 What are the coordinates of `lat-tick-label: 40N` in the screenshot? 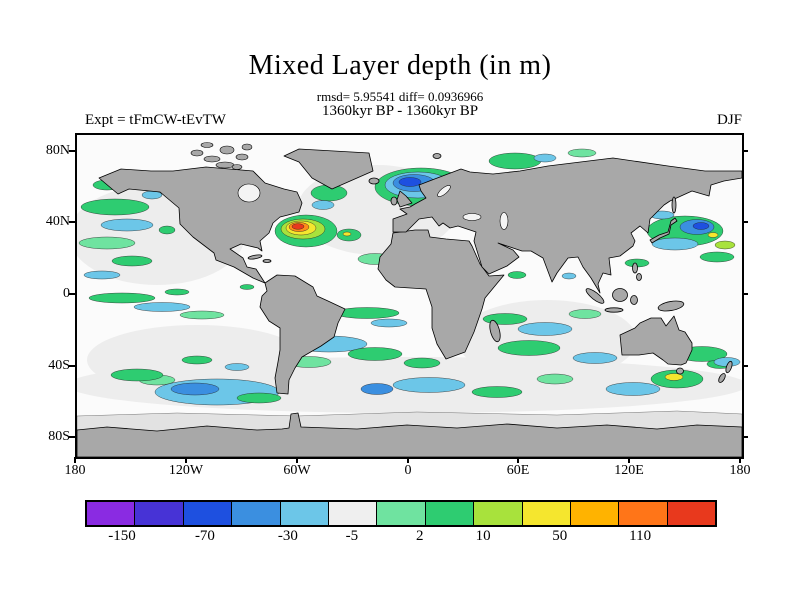 It's located at (57, 221).